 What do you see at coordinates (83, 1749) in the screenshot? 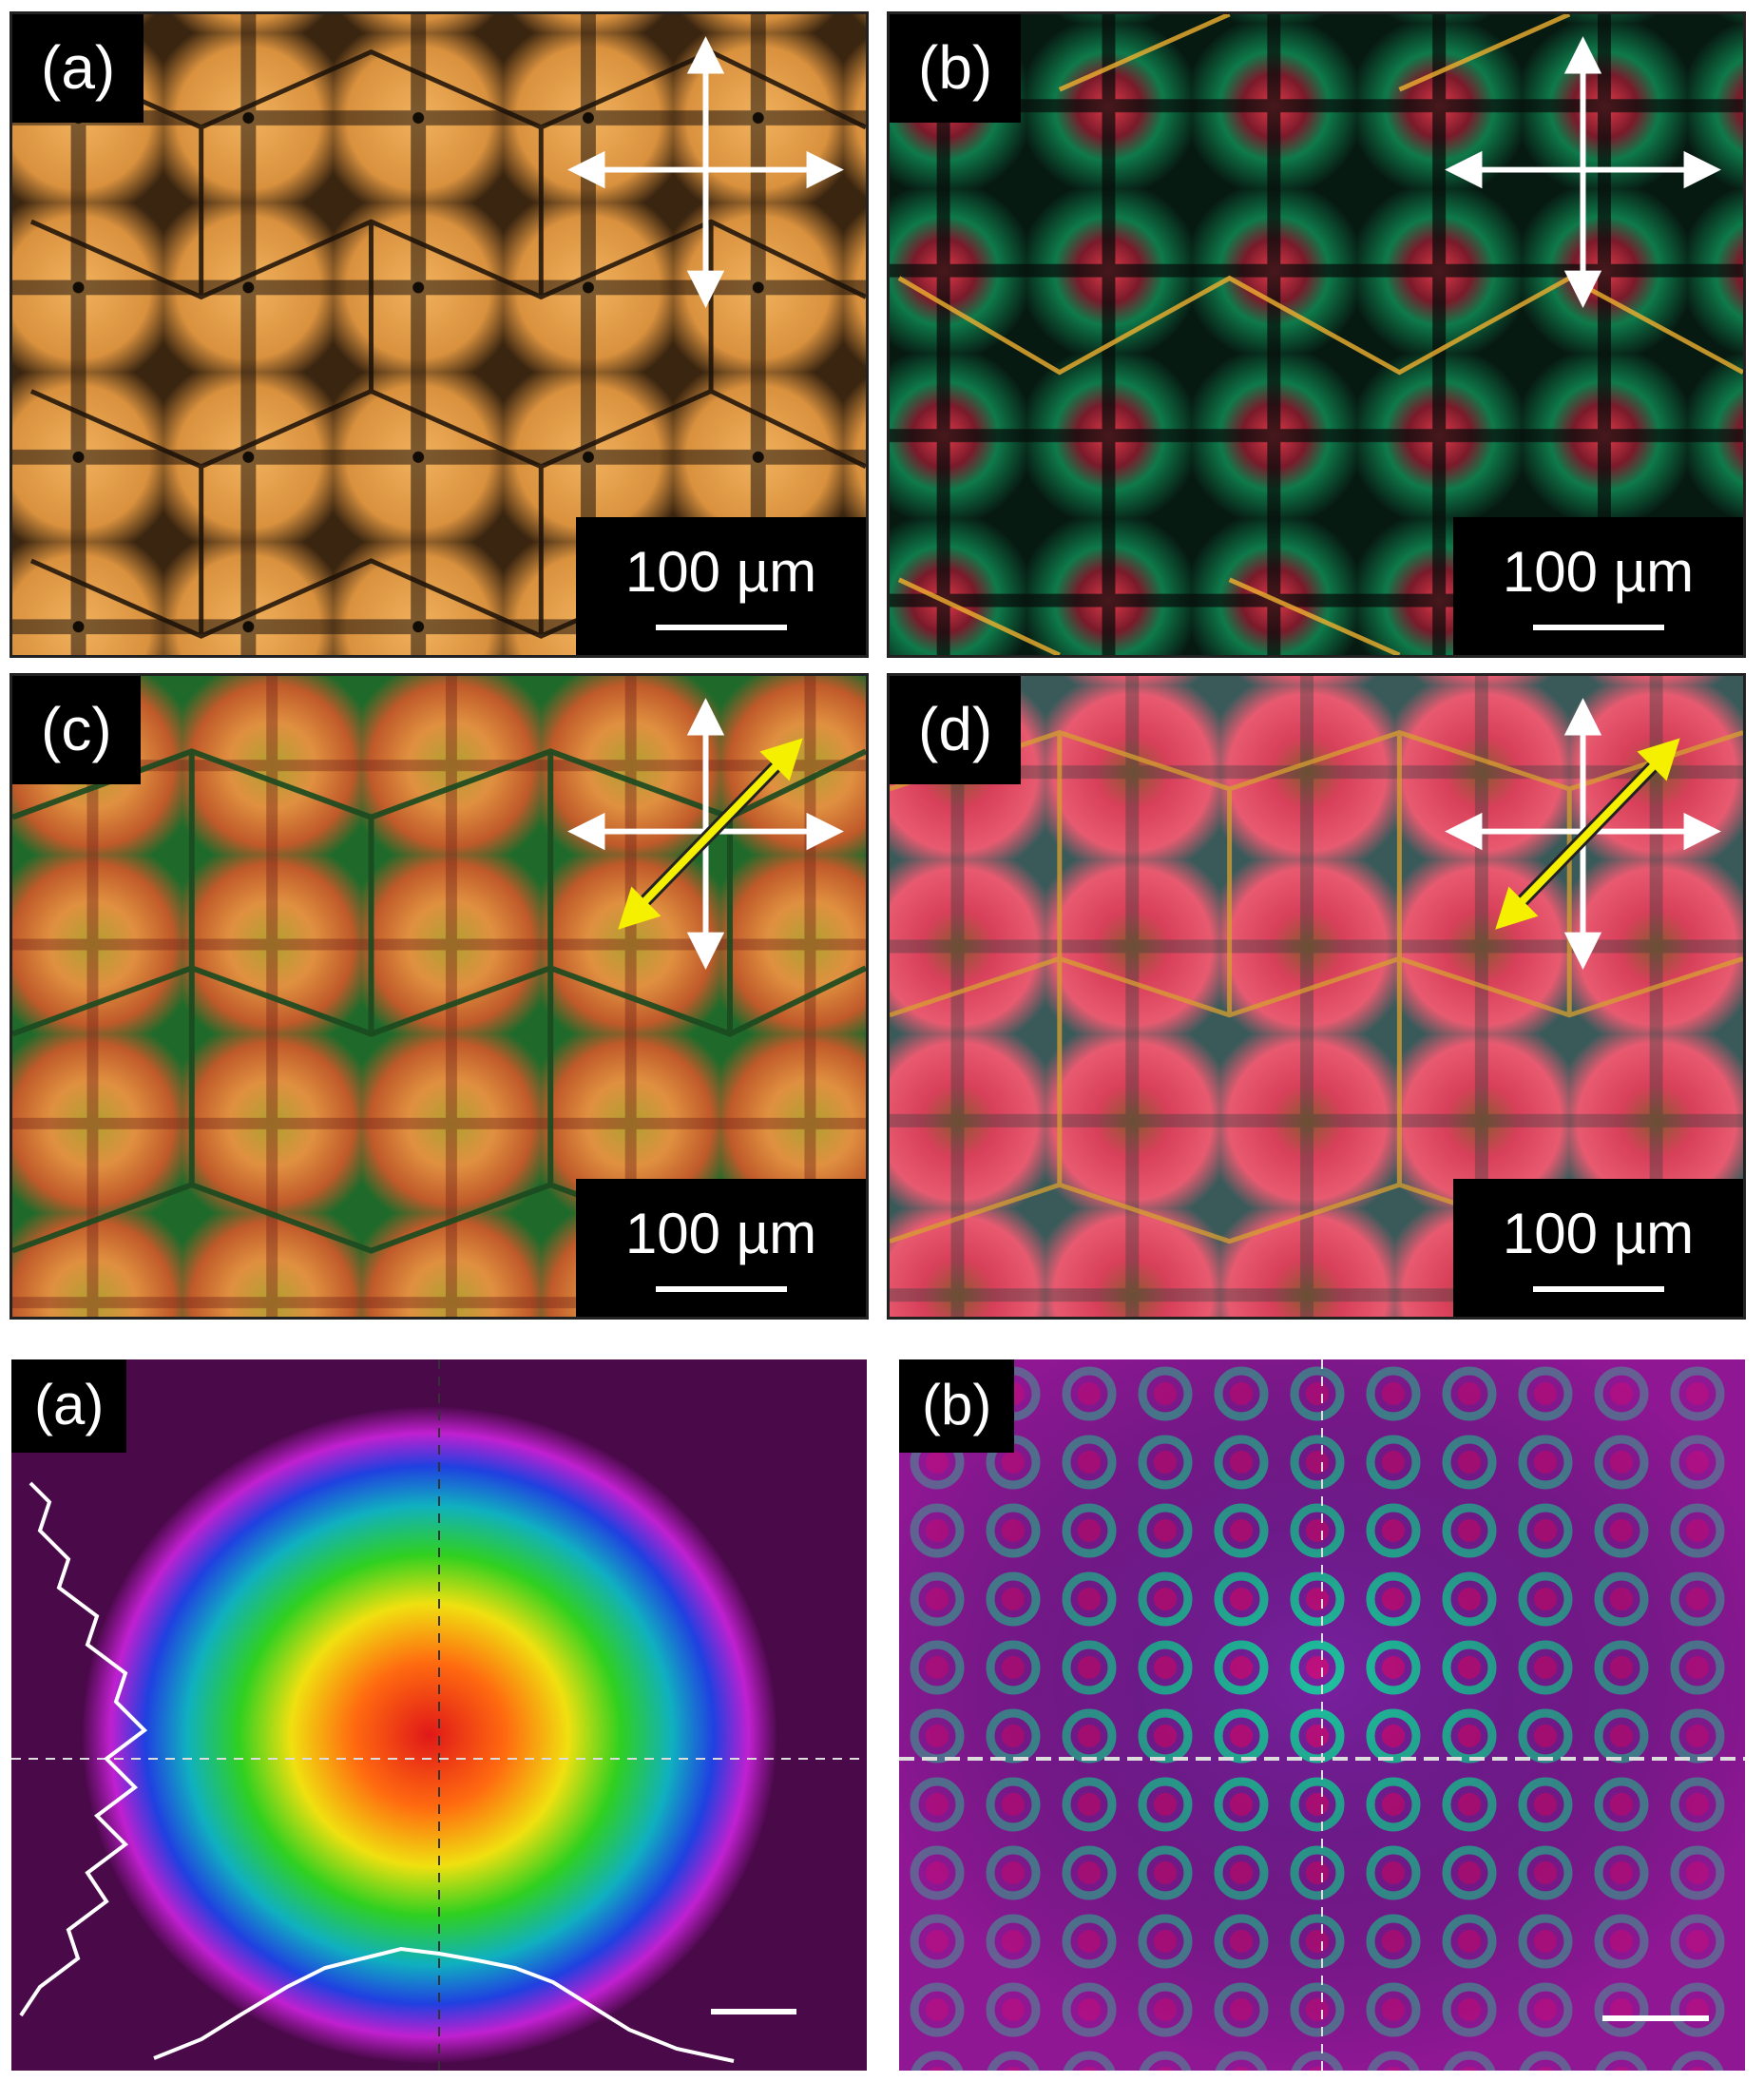
I see `vertical-intensity-profile` at bounding box center [83, 1749].